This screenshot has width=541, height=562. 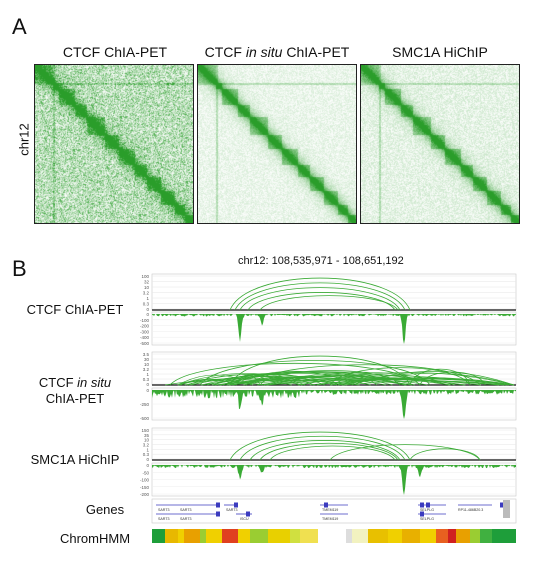 What do you see at coordinates (147, 359) in the screenshot?
I see `loop-tick-label: 30` at bounding box center [147, 359].